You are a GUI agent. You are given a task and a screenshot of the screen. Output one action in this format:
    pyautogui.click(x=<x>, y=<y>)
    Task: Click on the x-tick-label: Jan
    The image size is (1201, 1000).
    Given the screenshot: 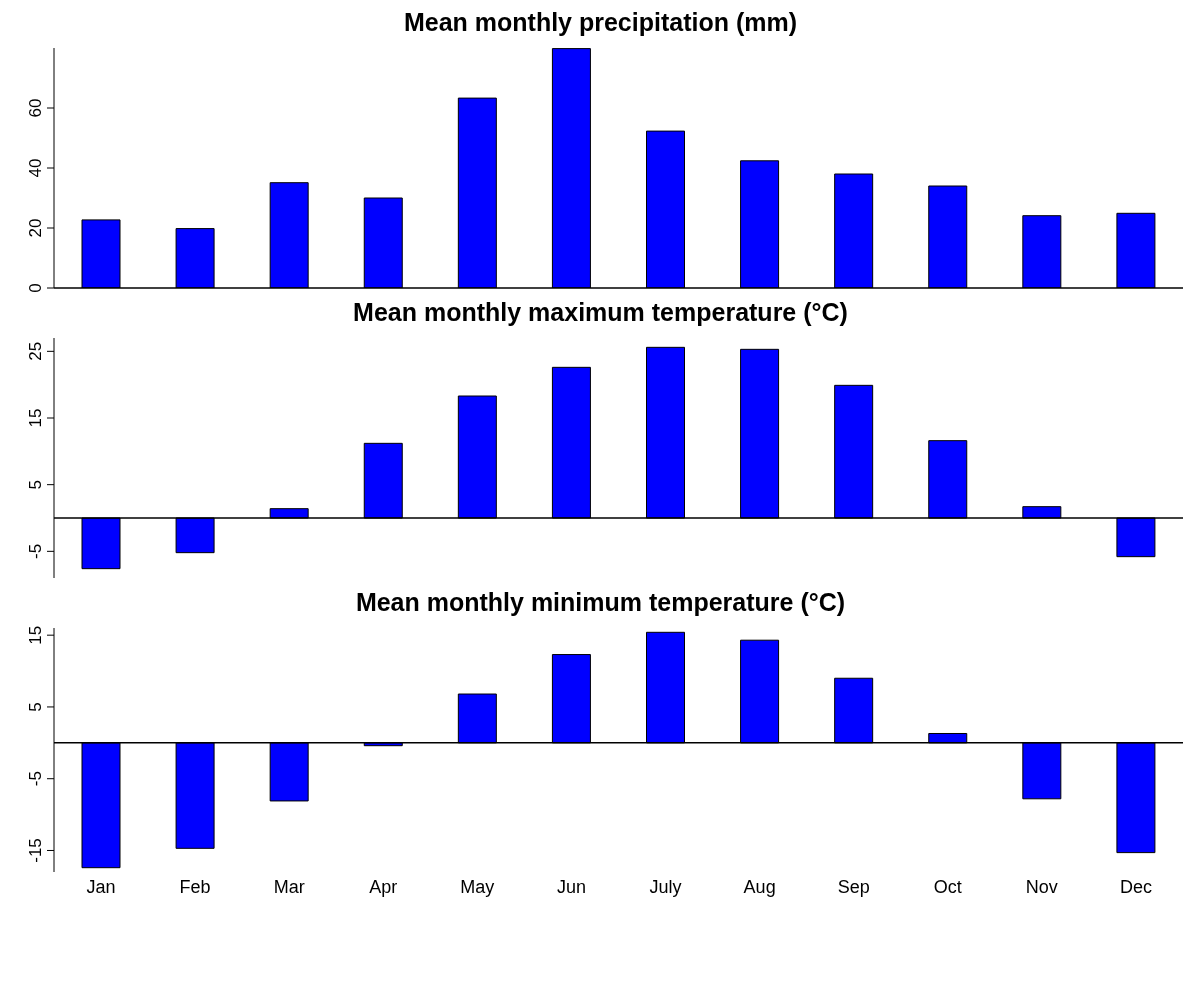 What is the action you would take?
    pyautogui.click(x=101, y=886)
    